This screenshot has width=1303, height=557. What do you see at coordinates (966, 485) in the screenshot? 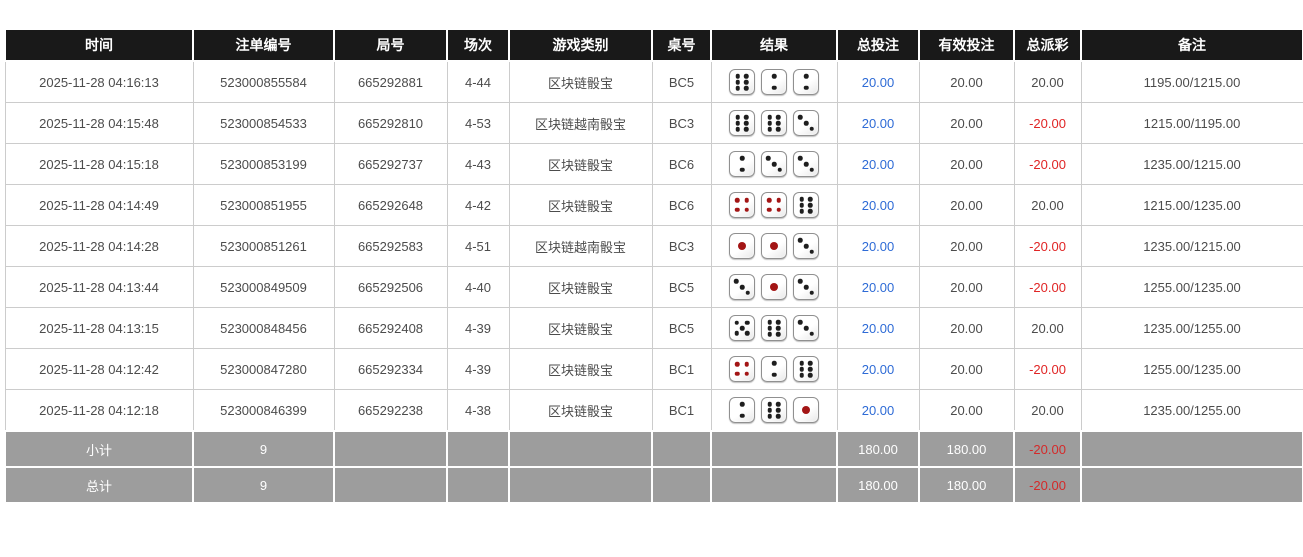
I see `summary-cell-valid_bet: 180.00` at bounding box center [966, 485].